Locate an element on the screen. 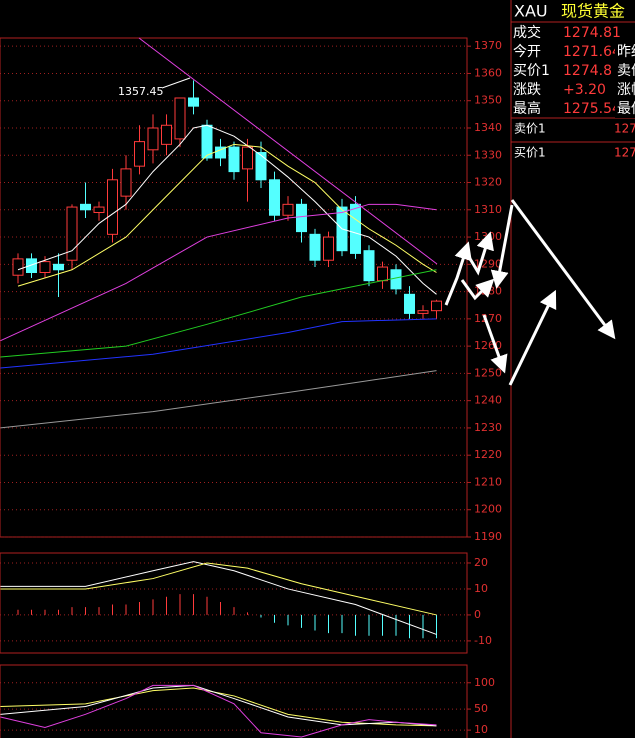 Image resolution: width=635 pixels, height=738 pixels. y-tick-label: 1350 is located at coordinates (488, 100).